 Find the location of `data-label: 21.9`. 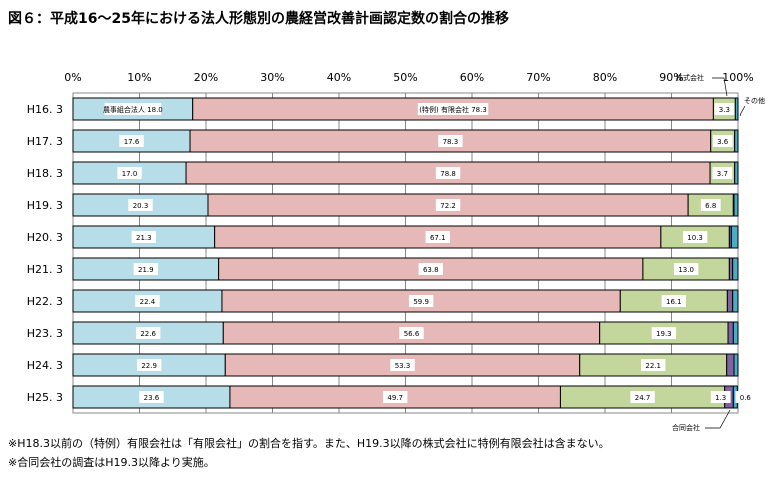

data-label: 21.9 is located at coordinates (146, 270).